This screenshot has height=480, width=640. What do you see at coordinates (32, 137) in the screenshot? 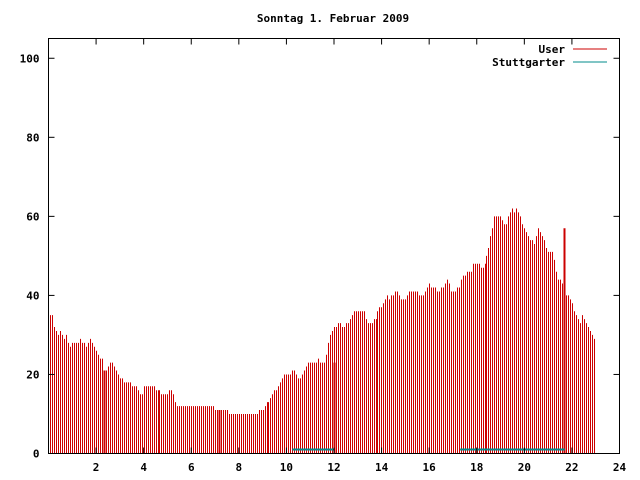
I see `y-tick-label: 80` at bounding box center [32, 137].